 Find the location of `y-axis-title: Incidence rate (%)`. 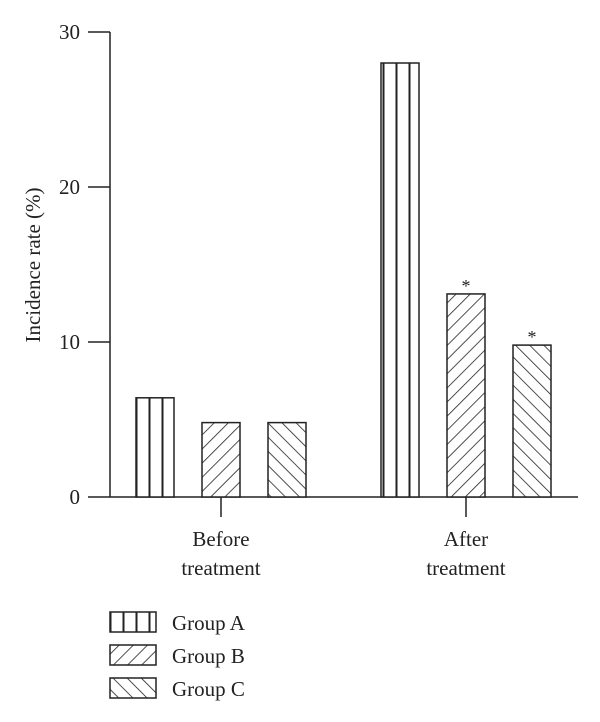

y-axis-title: Incidence rate (%) is located at coordinates (33, 264).